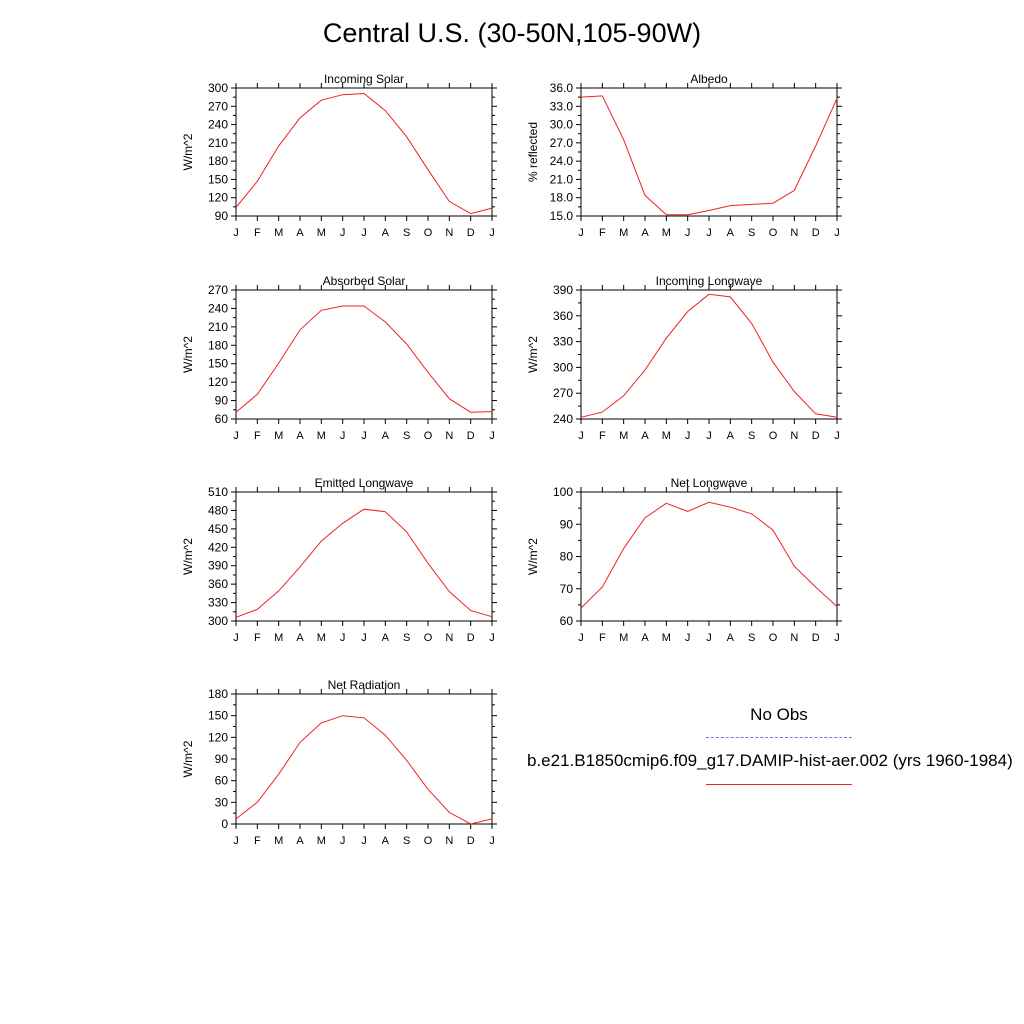 The width and height of the screenshot is (1024, 1024). Describe the element at coordinates (709, 483) in the screenshot. I see `panel-title: Net Longwave` at that location.